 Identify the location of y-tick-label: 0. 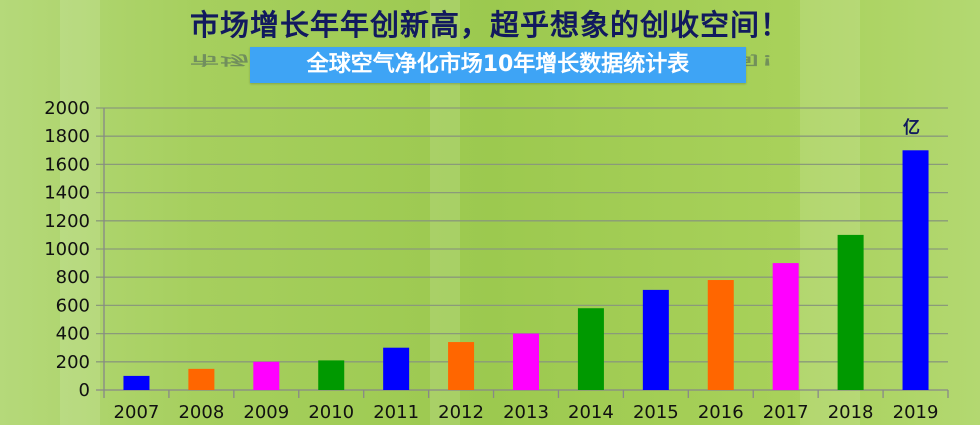
(84, 390).